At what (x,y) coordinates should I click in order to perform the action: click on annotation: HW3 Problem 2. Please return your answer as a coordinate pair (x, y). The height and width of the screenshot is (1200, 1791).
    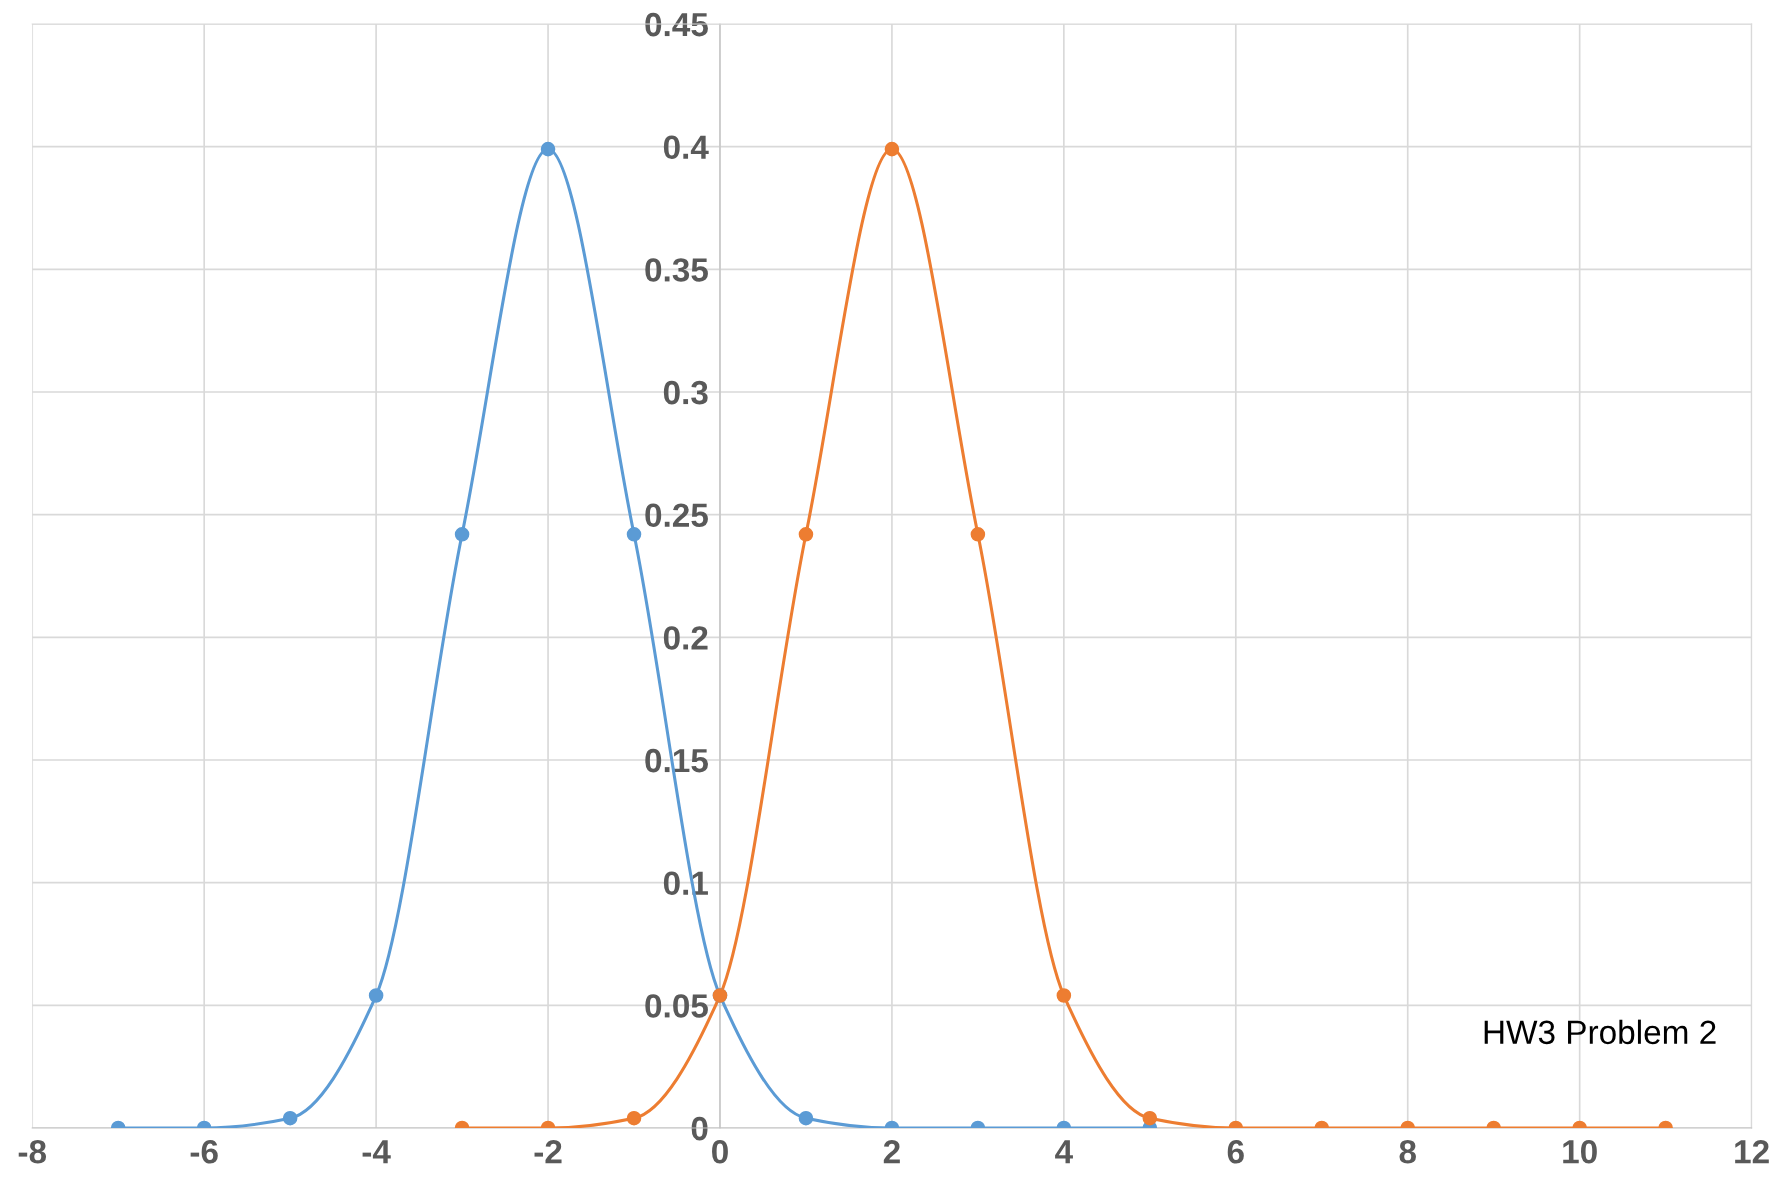
    Looking at the image, I should click on (1600, 1032).